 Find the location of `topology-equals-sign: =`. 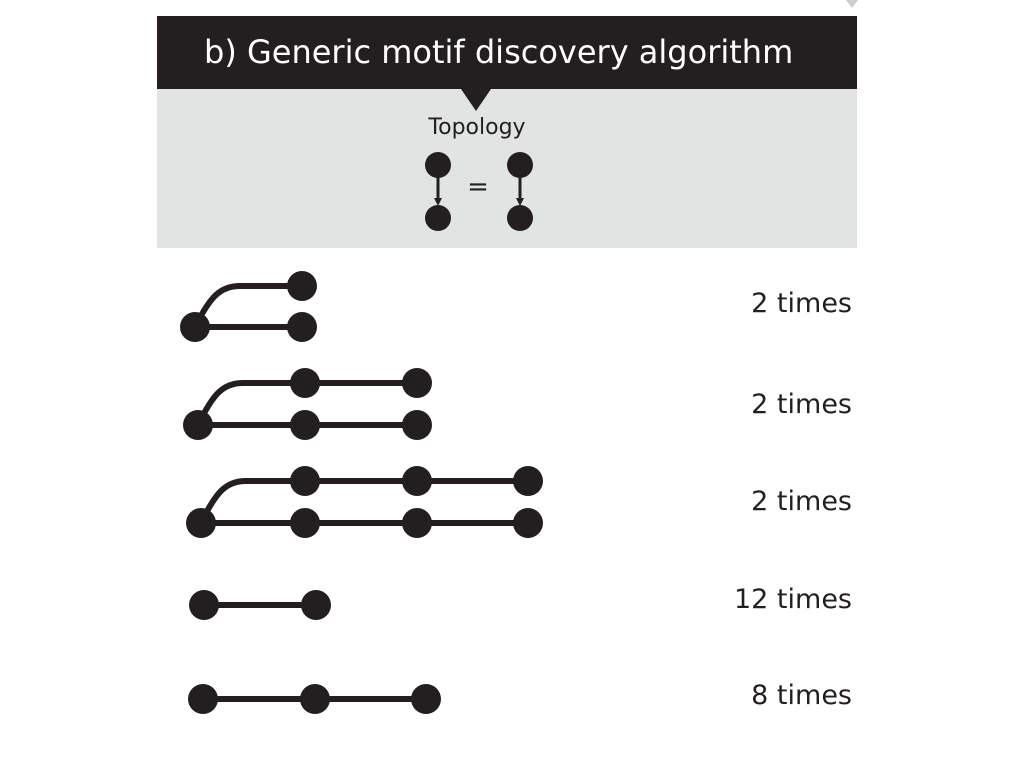

topology-equals-sign: = is located at coordinates (478, 187).